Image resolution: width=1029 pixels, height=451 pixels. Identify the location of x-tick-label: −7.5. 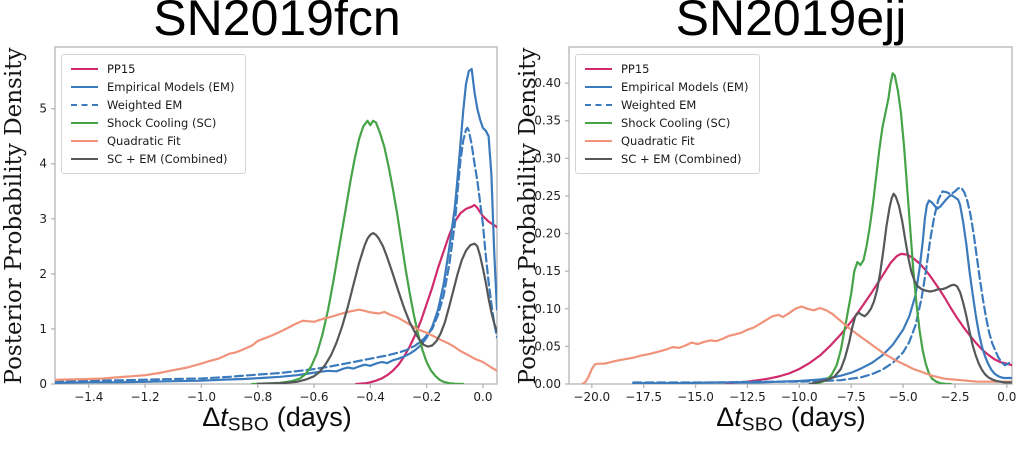
(851, 397).